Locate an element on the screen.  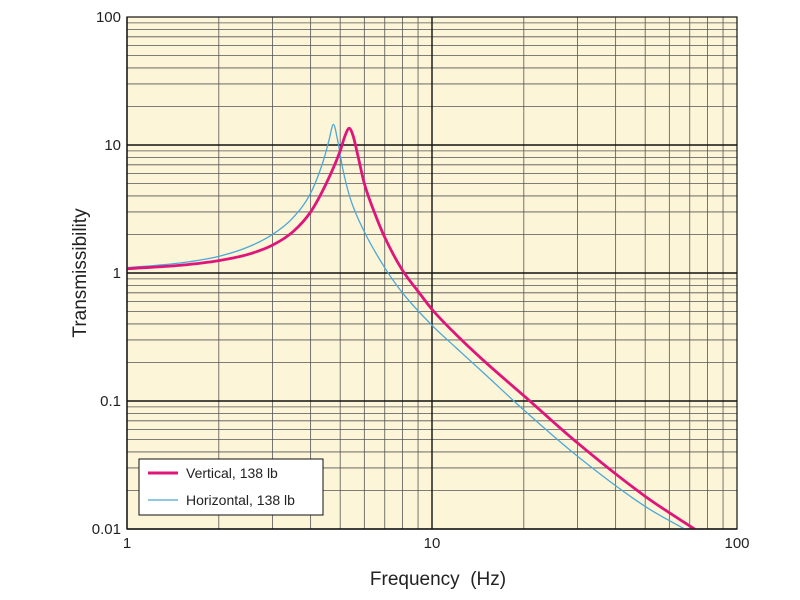
y-tick-label: 0.1 is located at coordinates (110, 401).